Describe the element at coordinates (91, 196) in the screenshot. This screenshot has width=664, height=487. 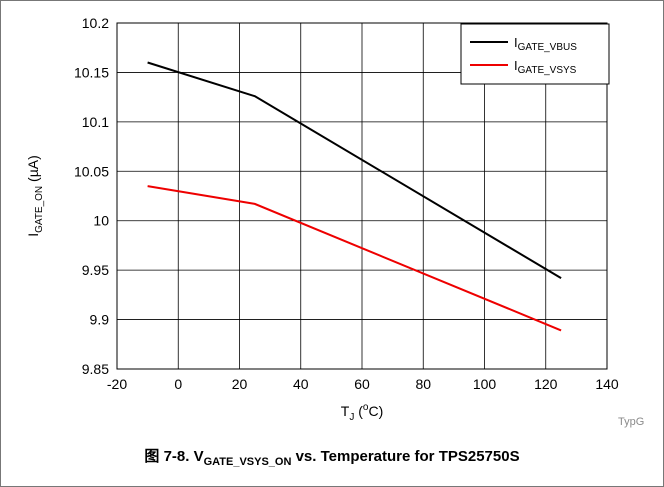
I see `y-tick-labels: 9.85 9.9 9.95 10 10.05 10.1 10.15 10.2` at that location.